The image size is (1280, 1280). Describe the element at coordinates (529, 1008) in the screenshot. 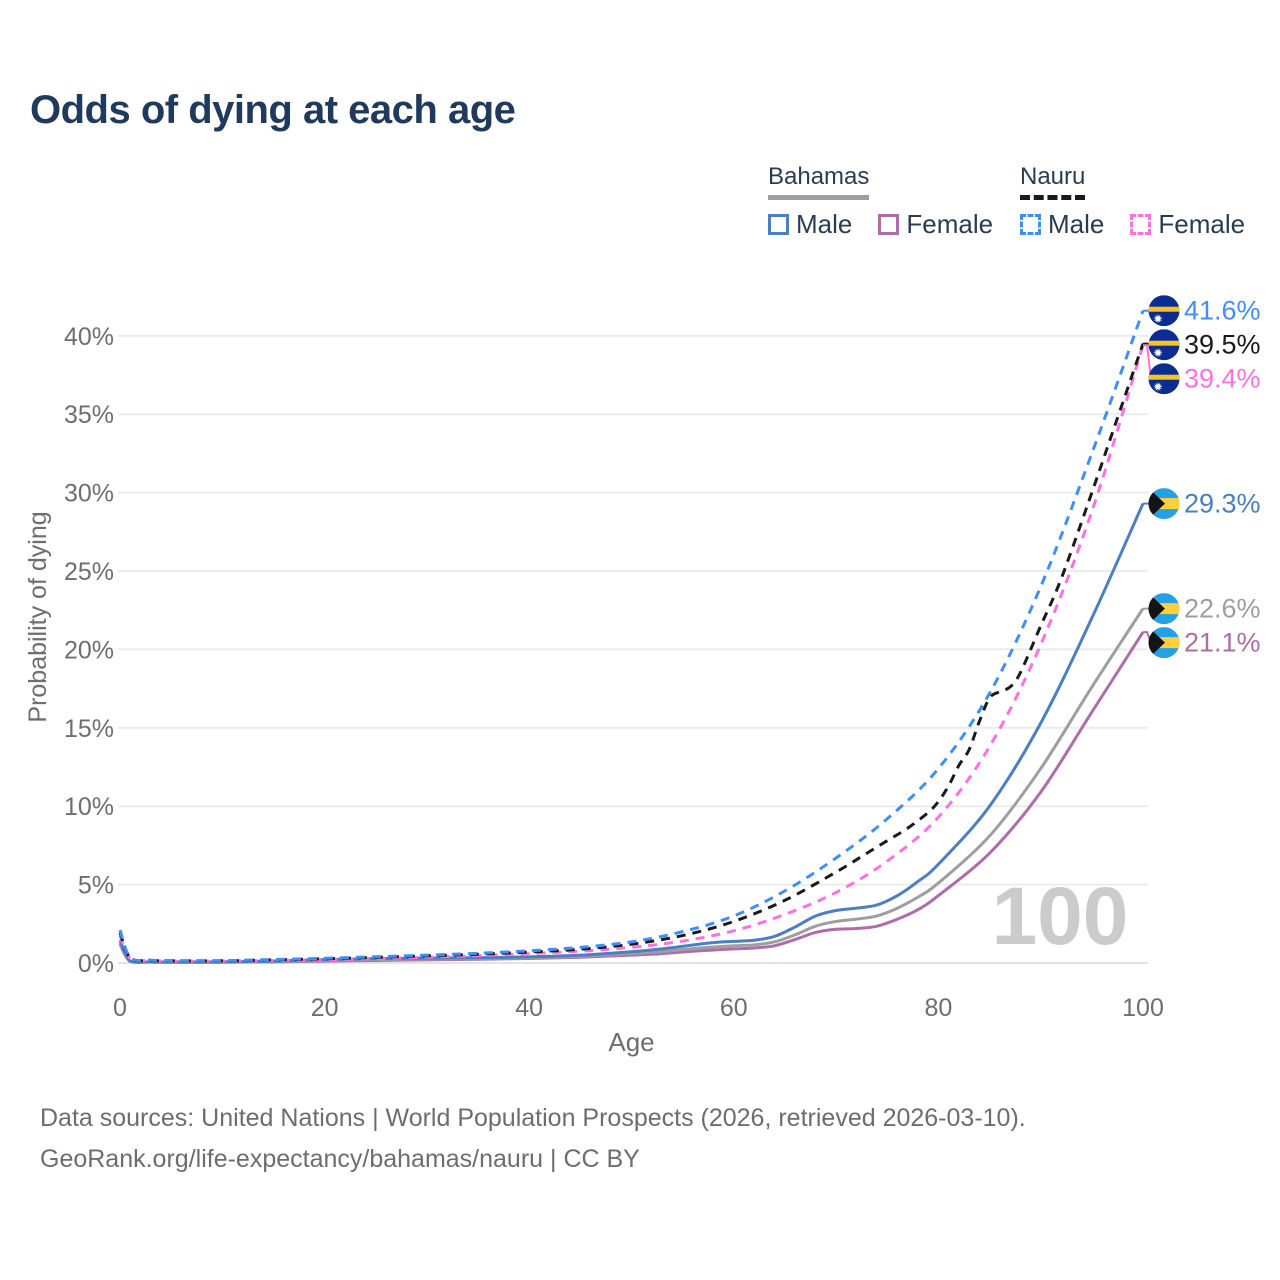

I see `x-tick-label-40: 40` at that location.